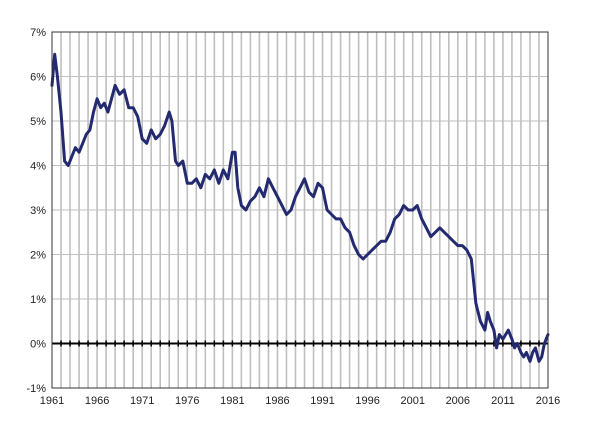 The width and height of the screenshot is (610, 429). What do you see at coordinates (97, 401) in the screenshot?
I see `x-tick-label: 1966` at bounding box center [97, 401].